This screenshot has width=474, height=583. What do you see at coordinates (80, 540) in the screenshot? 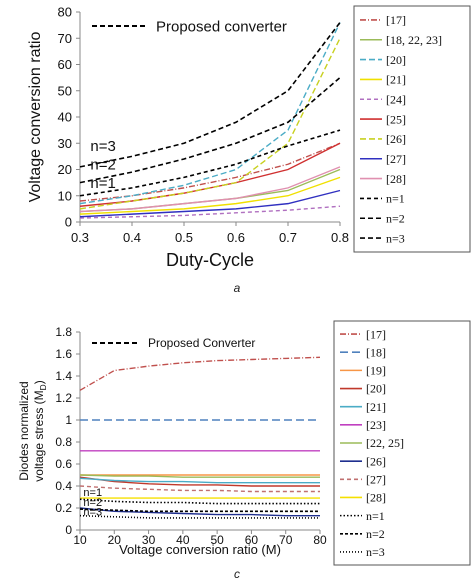
I see `x-tick-label: 10` at bounding box center [80, 540].